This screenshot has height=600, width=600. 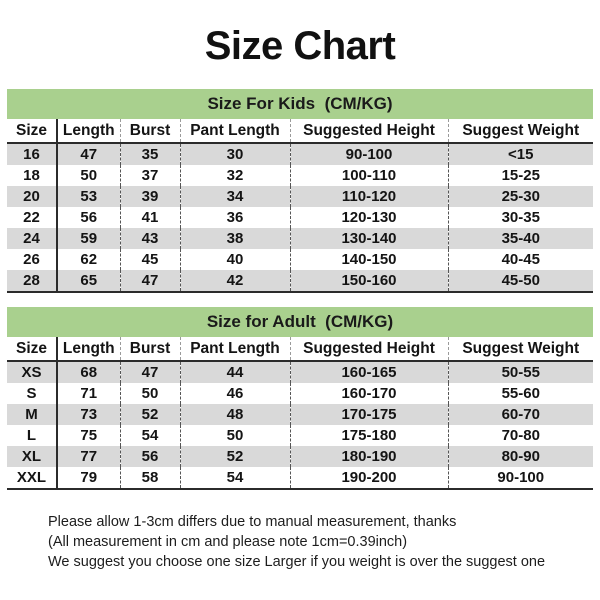 I want to click on kids-cell-size: 16, so click(x=32, y=154).